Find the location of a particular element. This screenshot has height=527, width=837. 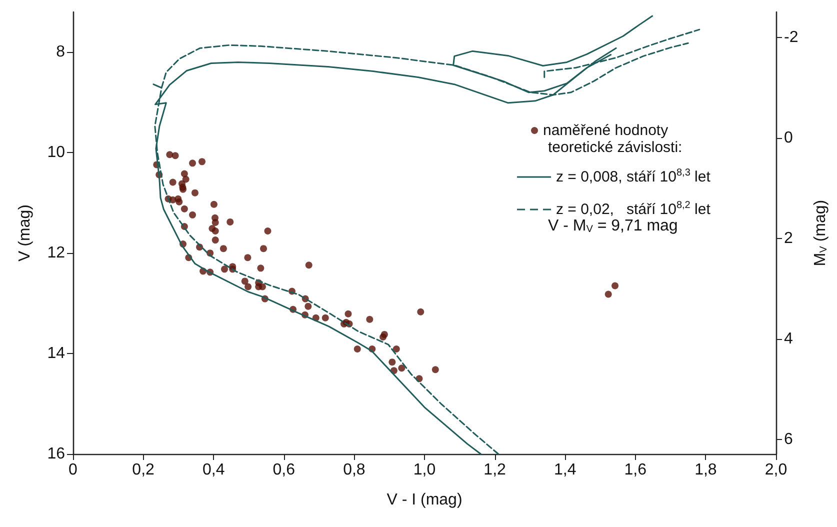

x-tick-label: 0,8 is located at coordinates (354, 470).